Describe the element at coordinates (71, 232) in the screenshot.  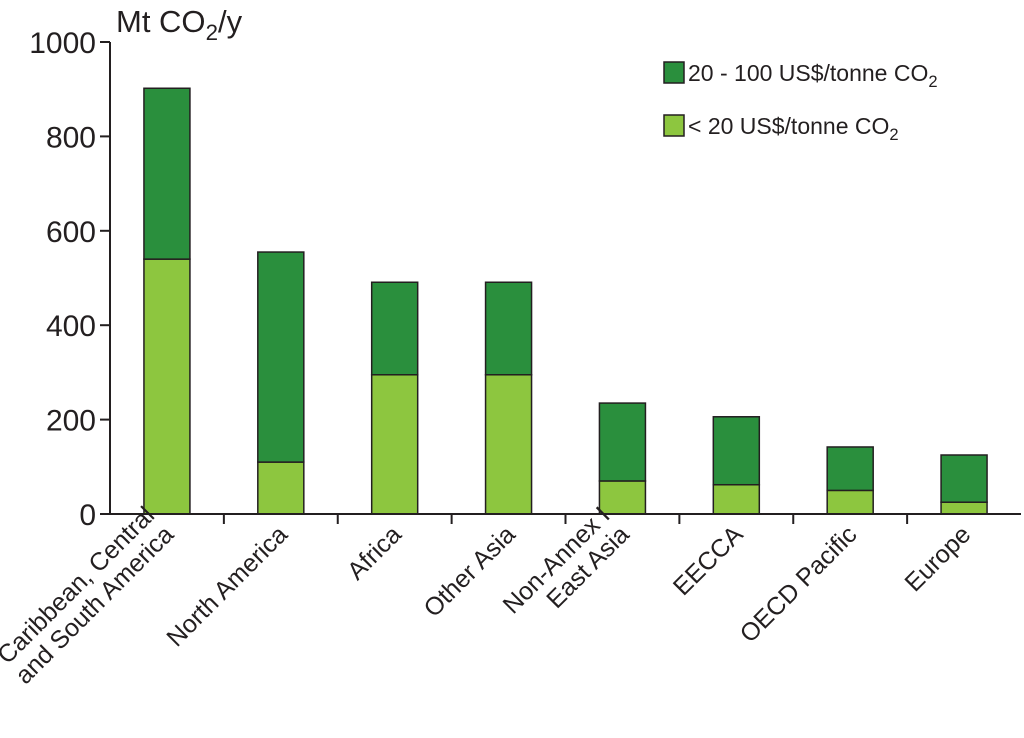
I see `y-tick-label: 600` at that location.